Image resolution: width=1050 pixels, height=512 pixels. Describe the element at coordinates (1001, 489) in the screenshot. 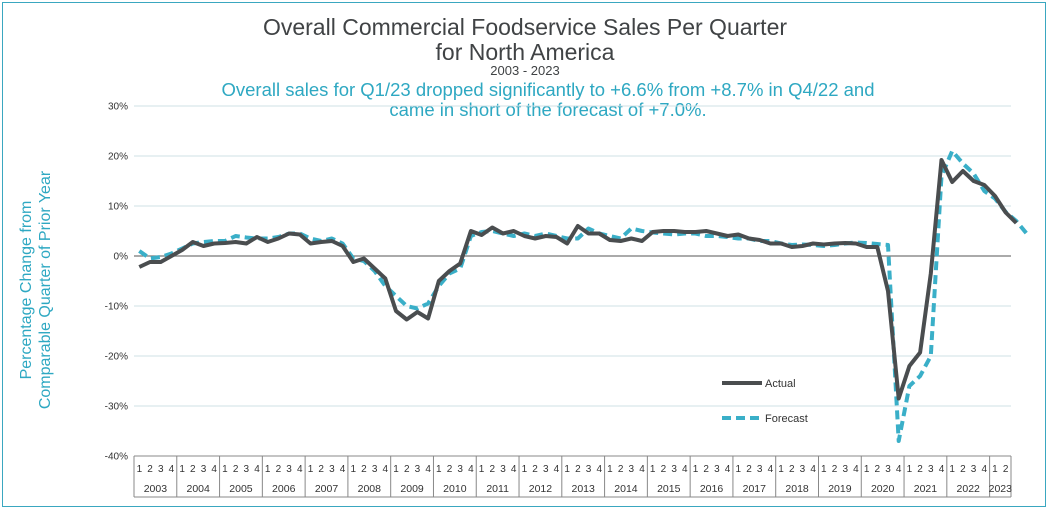

I see `year-tick-label: 2023` at that location.